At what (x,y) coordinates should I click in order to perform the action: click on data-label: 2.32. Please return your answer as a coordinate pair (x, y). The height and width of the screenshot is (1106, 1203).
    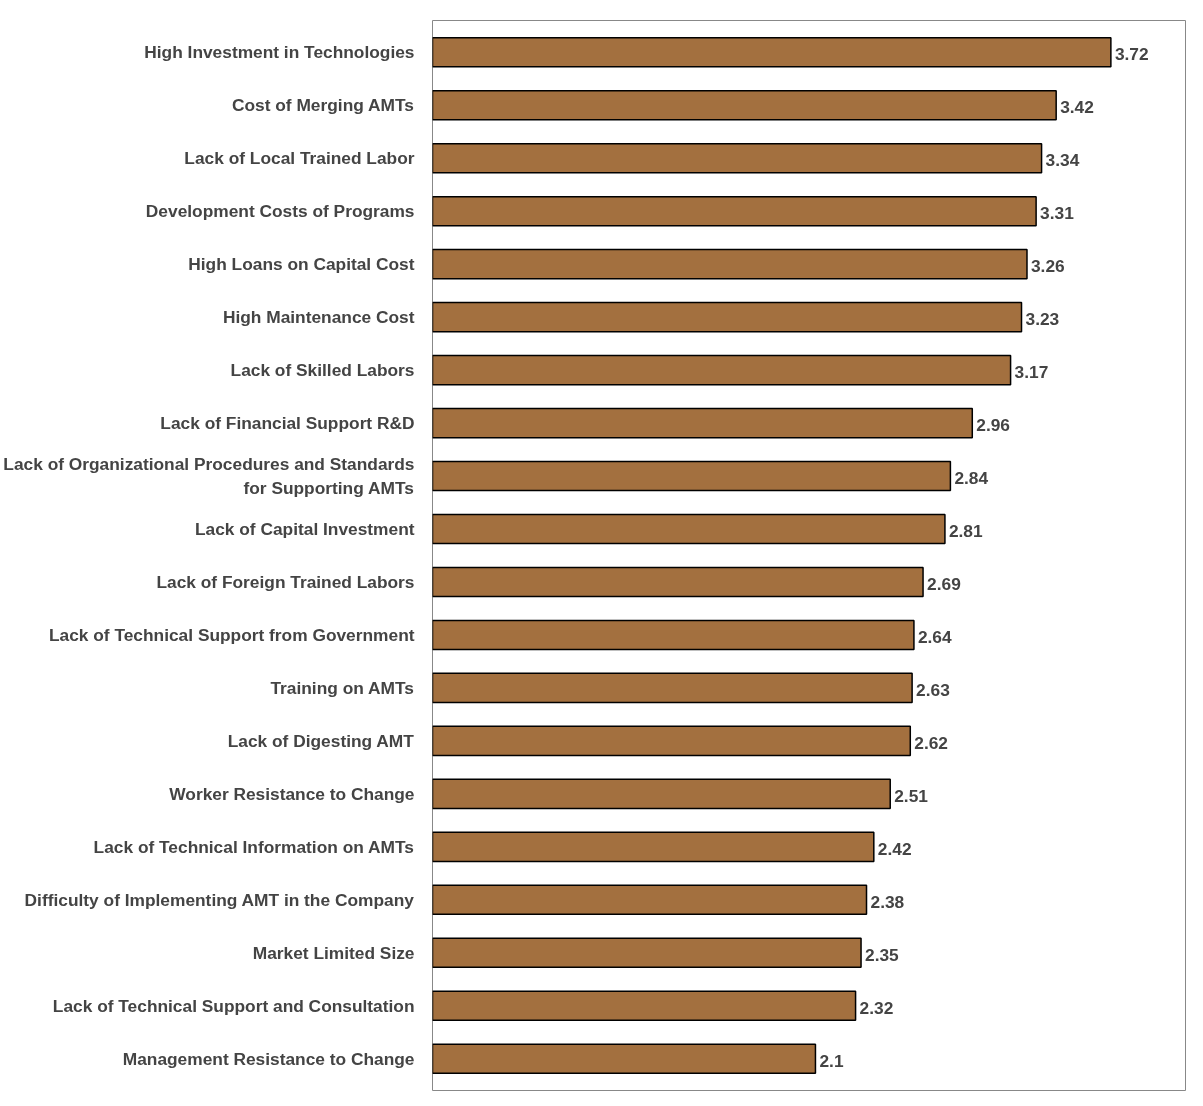
    Looking at the image, I should click on (876, 1007).